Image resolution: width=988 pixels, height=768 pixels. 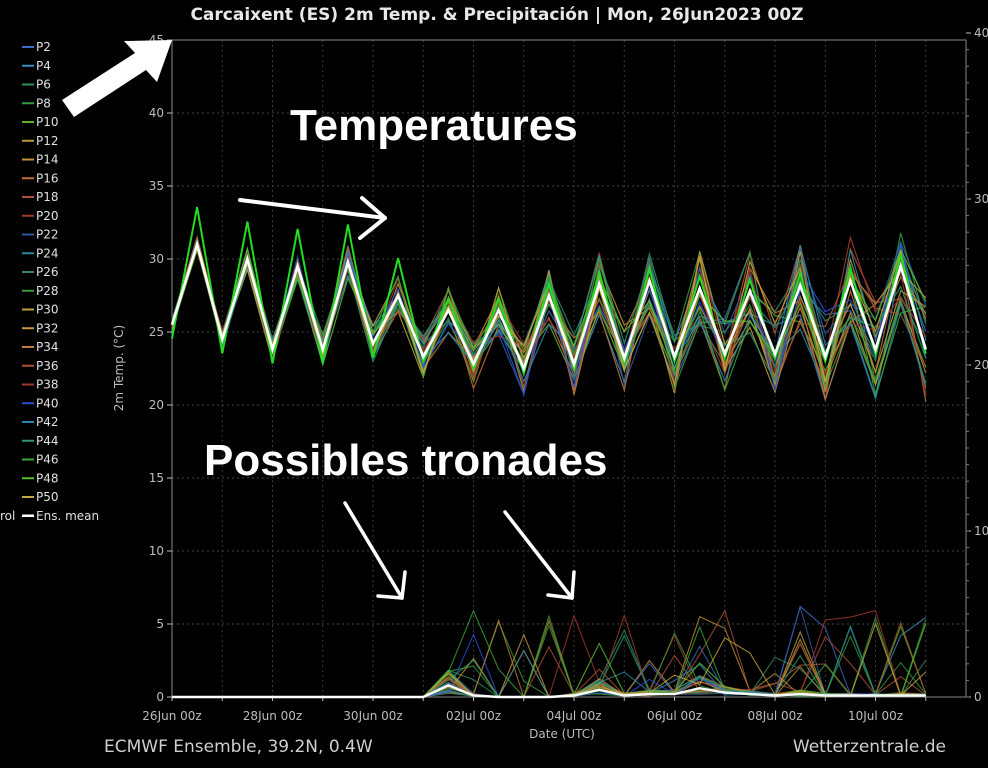 I want to click on legend-entry-P24: P24, so click(x=47, y=253).